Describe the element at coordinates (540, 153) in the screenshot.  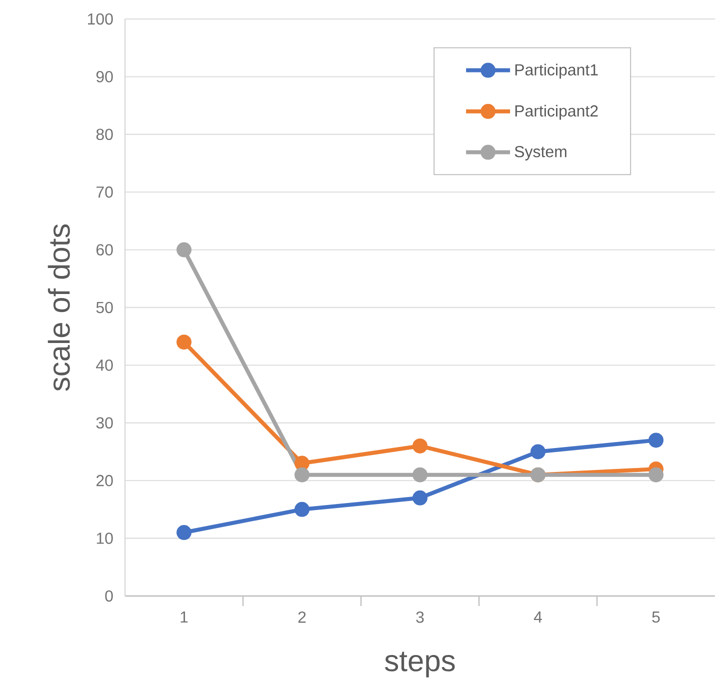
I see `legend-label: System` at that location.